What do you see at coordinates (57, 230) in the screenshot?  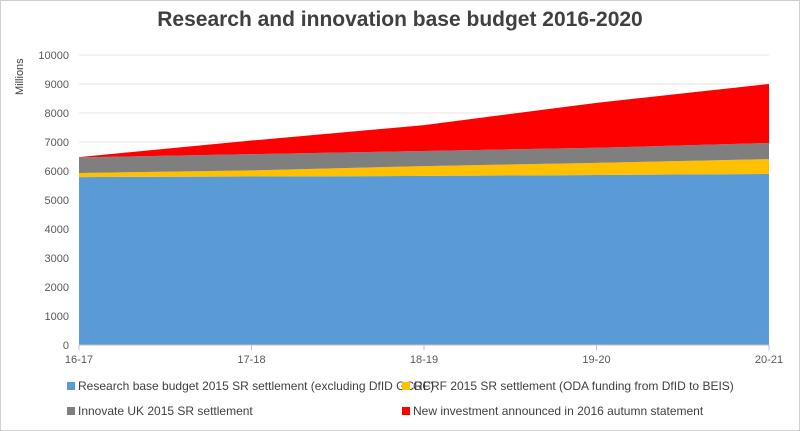 I see `y-tick-label: 4000` at bounding box center [57, 230].